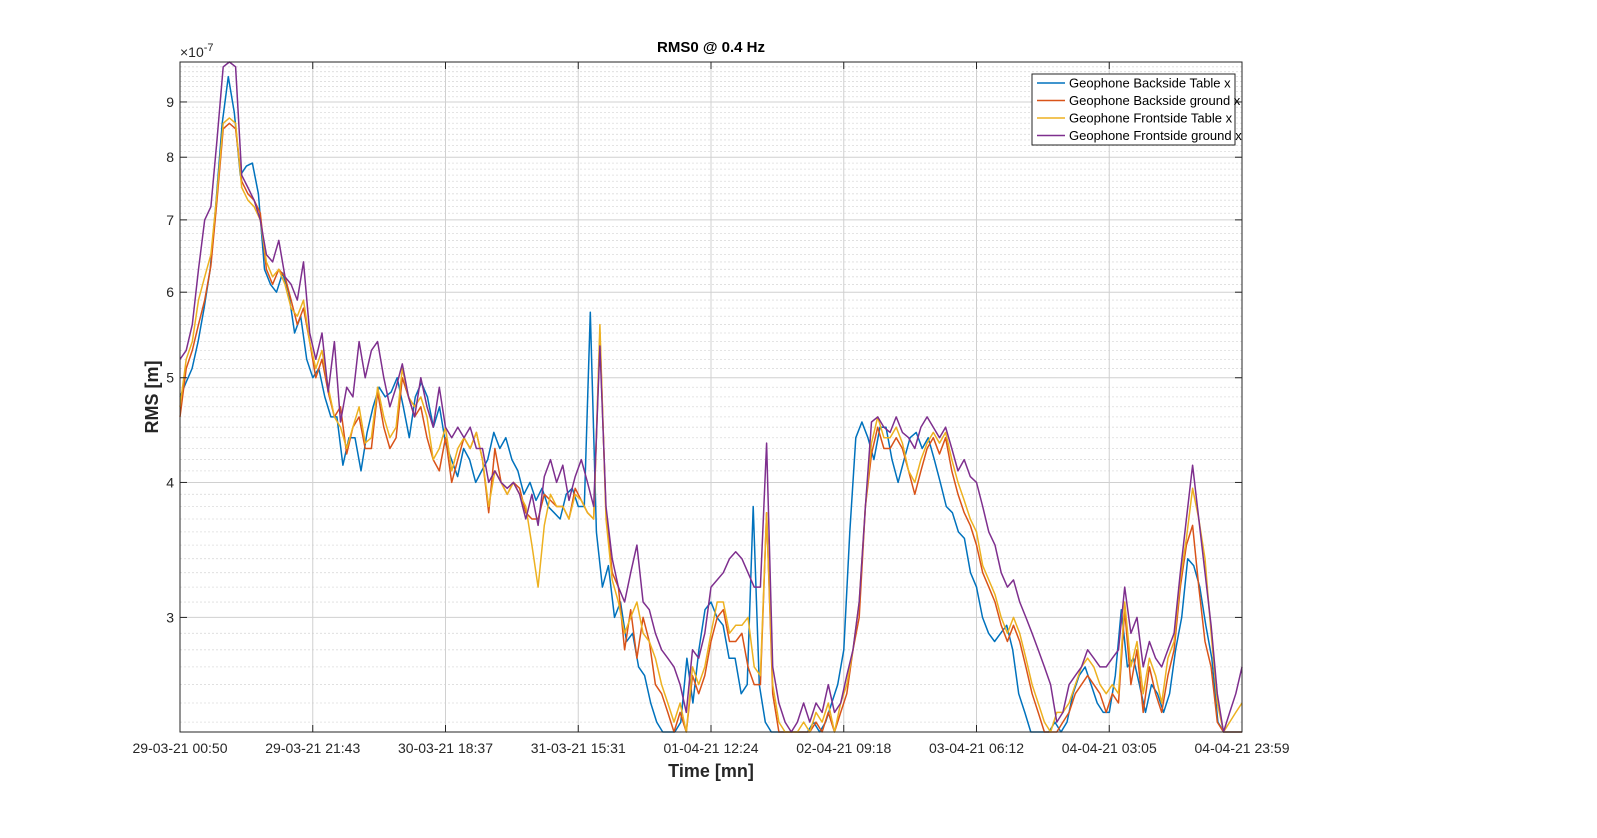  What do you see at coordinates (170, 157) in the screenshot?
I see `y-tick-label: 8` at bounding box center [170, 157].